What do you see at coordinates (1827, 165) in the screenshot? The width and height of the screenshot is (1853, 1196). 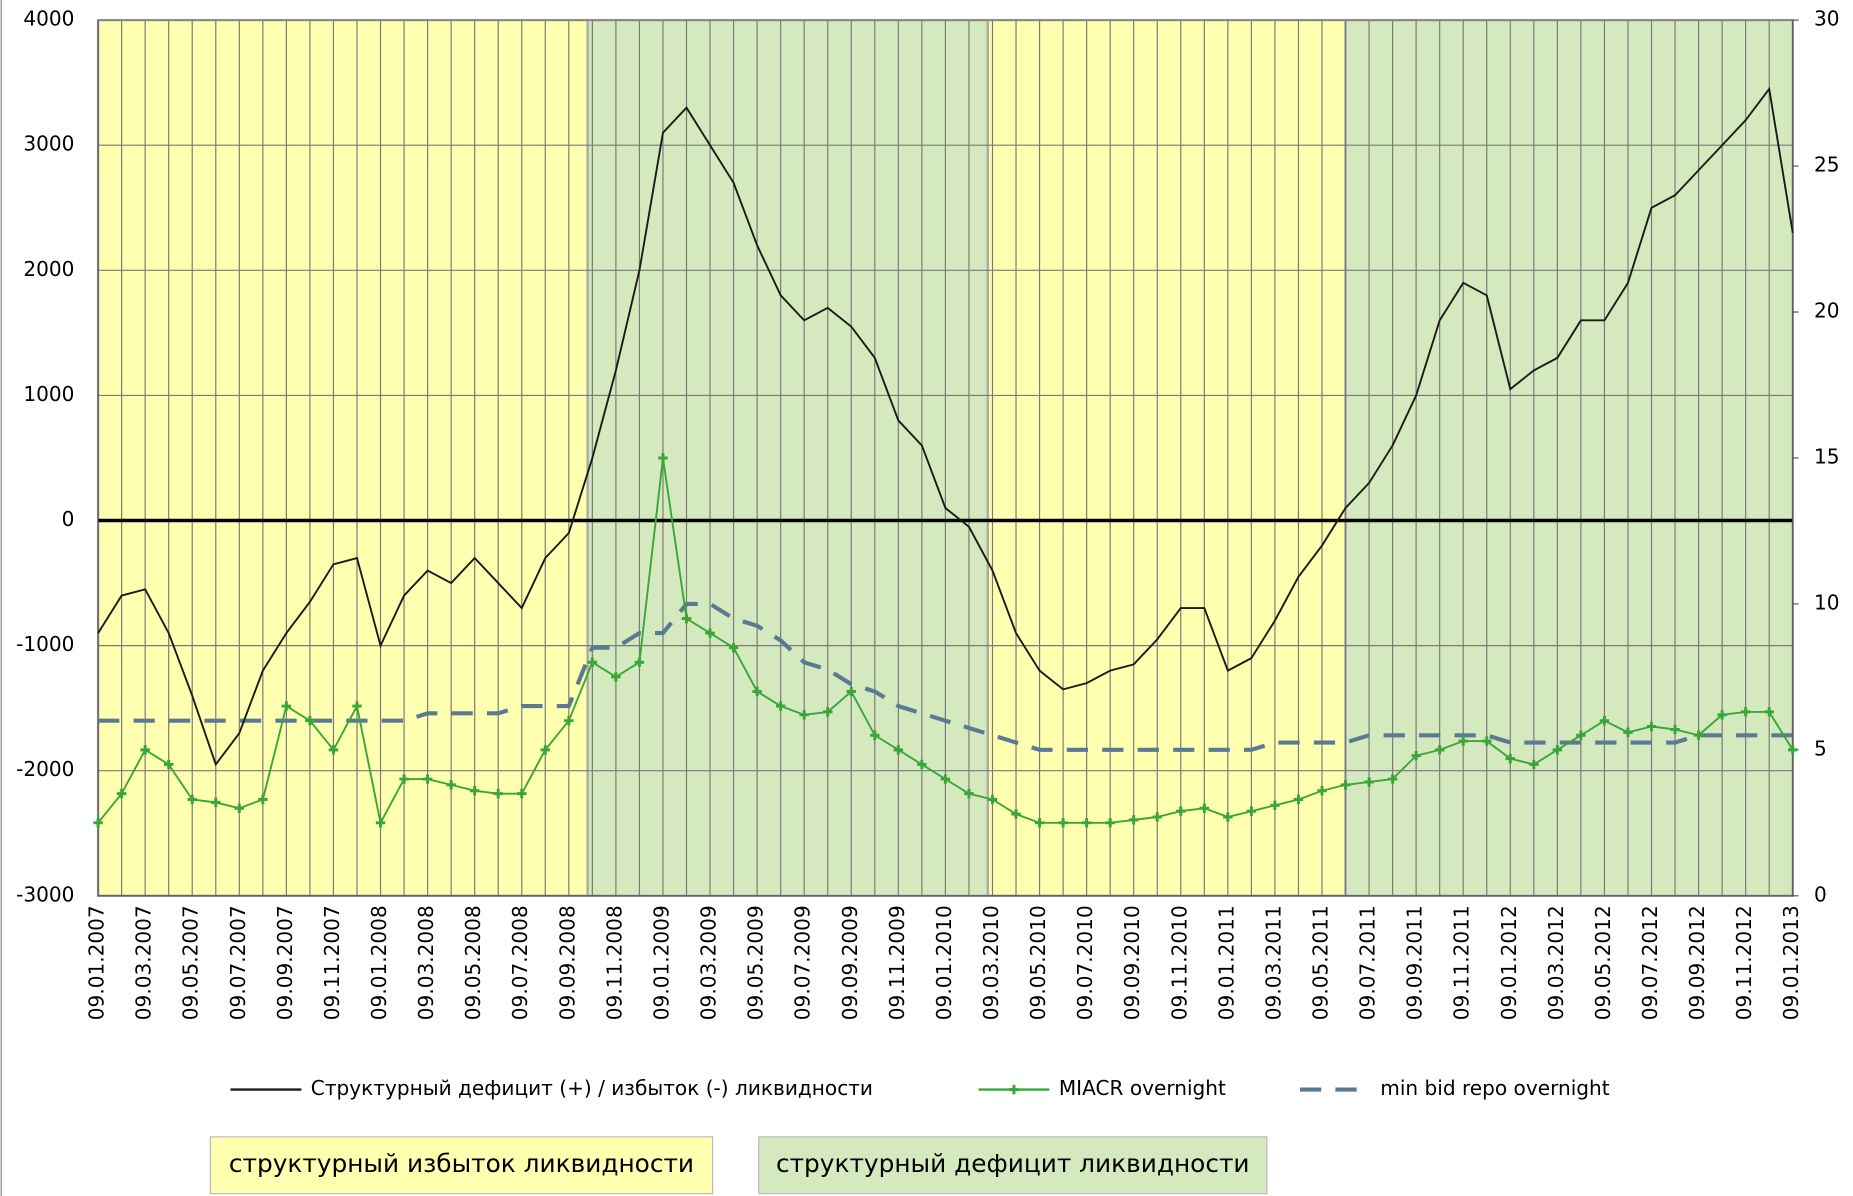 I see `y2-tick-label: 25` at bounding box center [1827, 165].